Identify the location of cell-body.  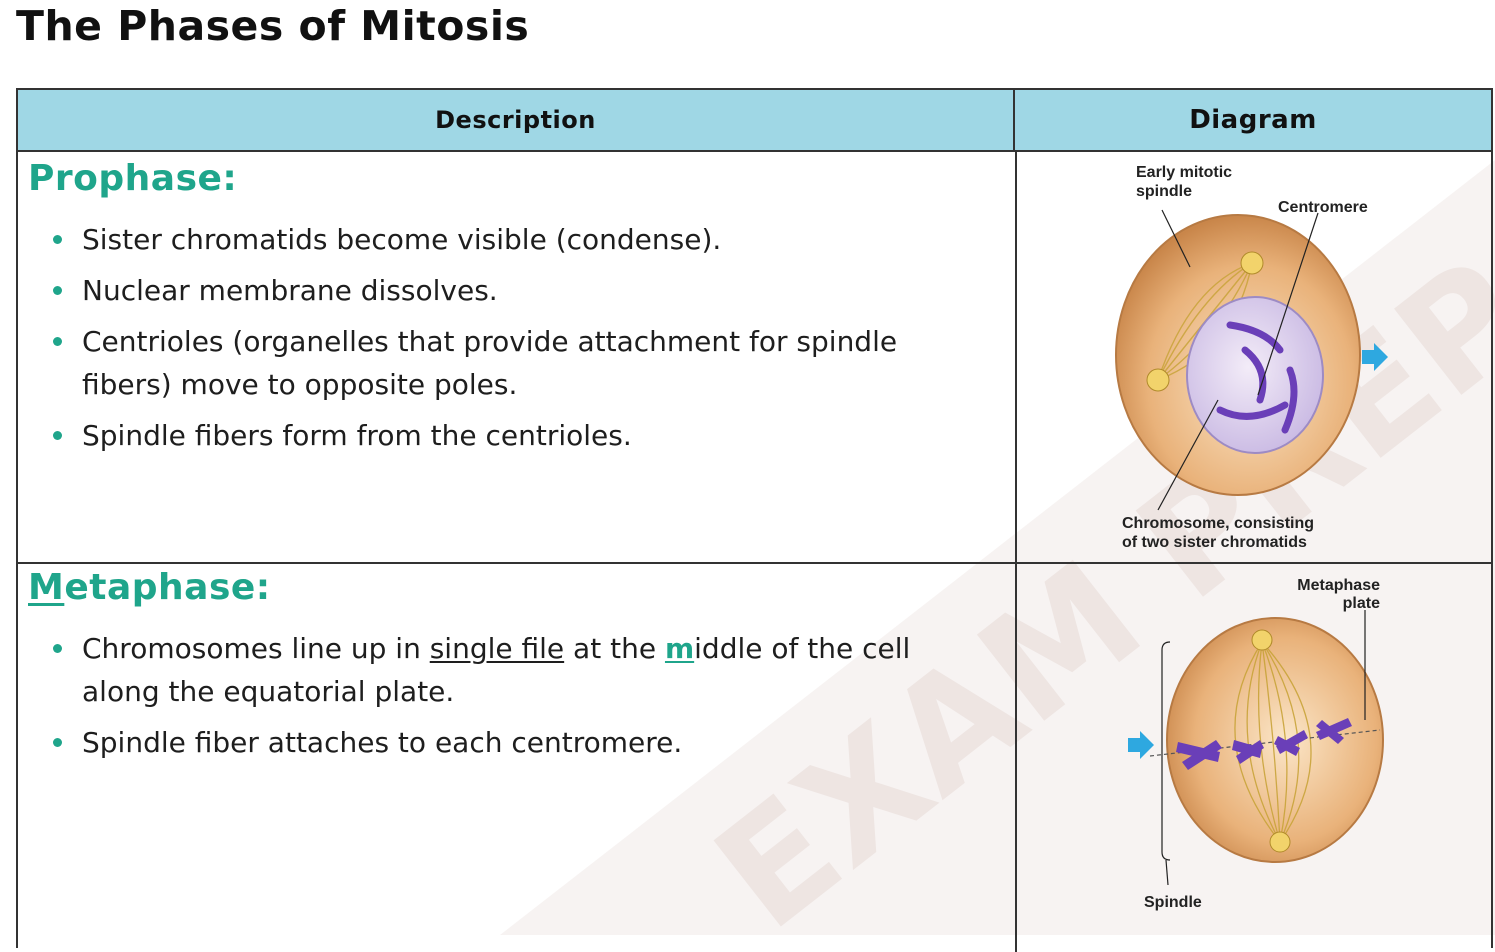
(1275, 740).